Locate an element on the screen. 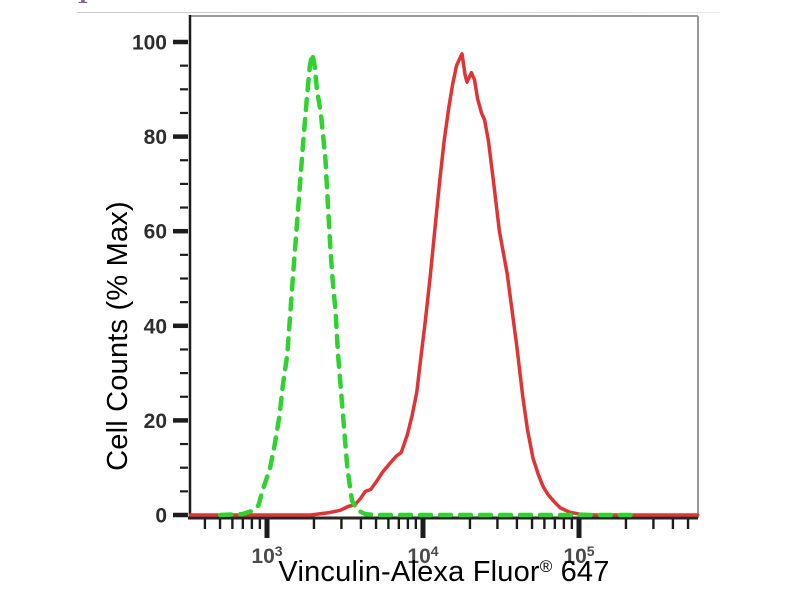 This screenshot has width=800, height=600. y-tick-label: 40 is located at coordinates (155, 326).